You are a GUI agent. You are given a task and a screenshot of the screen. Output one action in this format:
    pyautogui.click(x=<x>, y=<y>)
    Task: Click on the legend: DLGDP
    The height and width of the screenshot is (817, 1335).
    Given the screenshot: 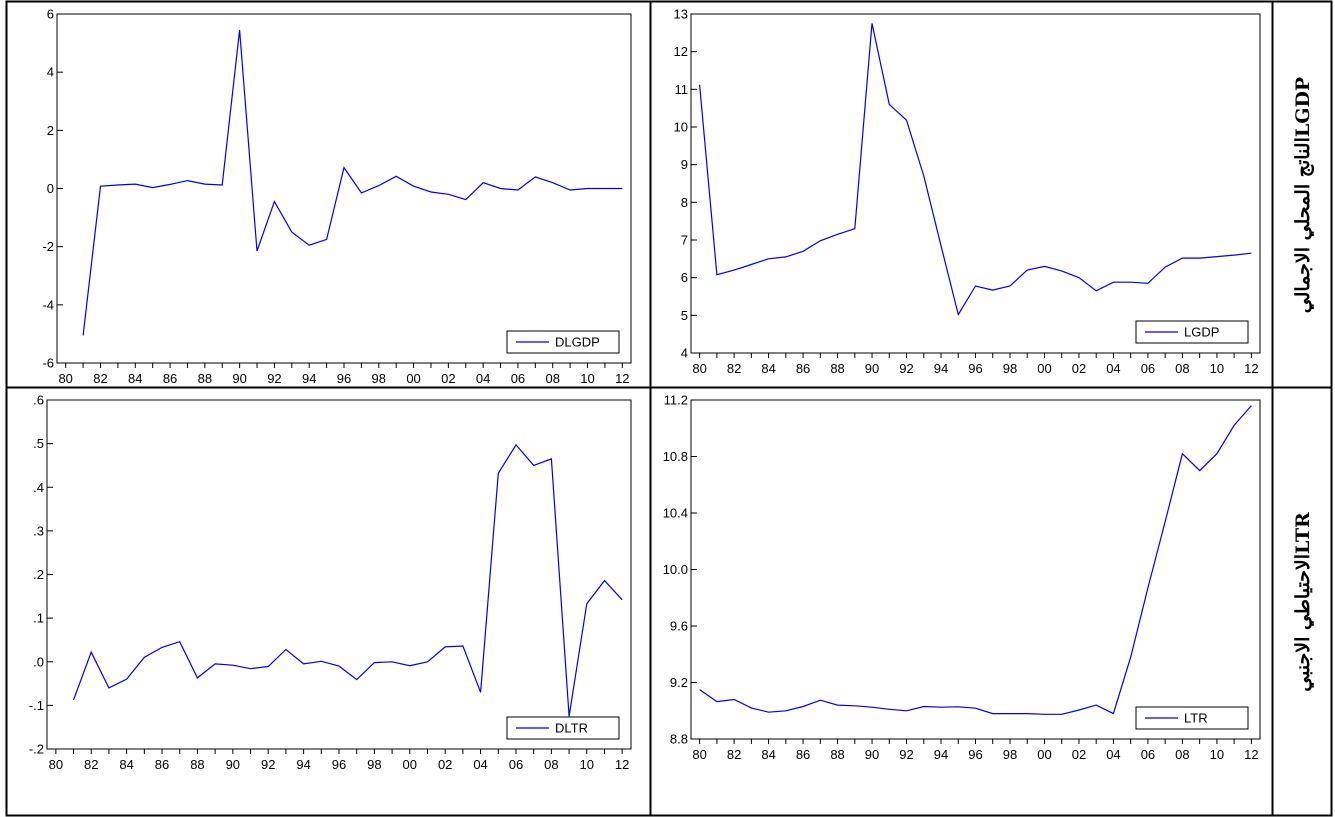 What is the action you would take?
    pyautogui.click(x=563, y=342)
    